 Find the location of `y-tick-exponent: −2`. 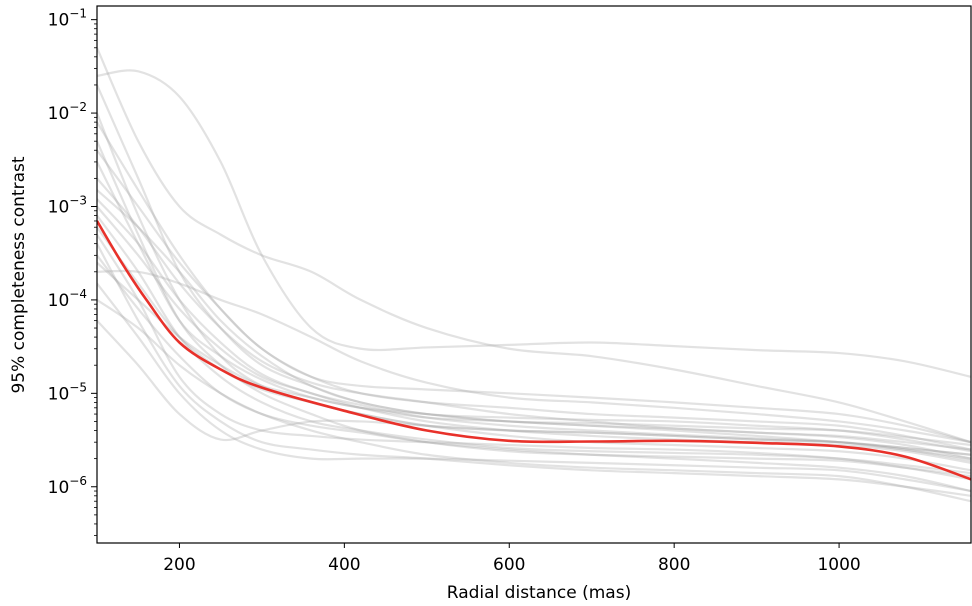

y-tick-exponent: −2 is located at coordinates (78, 107).